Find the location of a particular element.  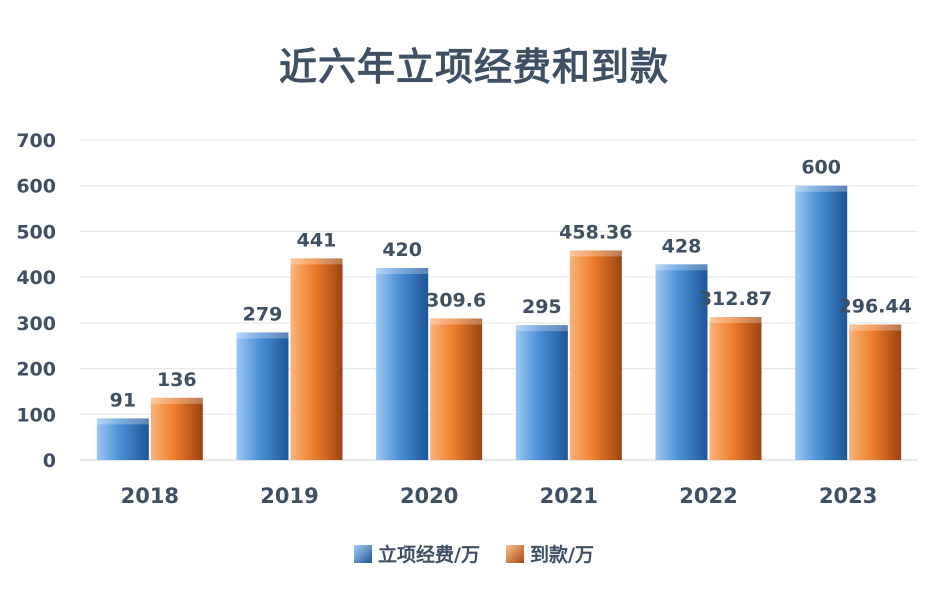

y-tick-label: 600 is located at coordinates (36, 187).